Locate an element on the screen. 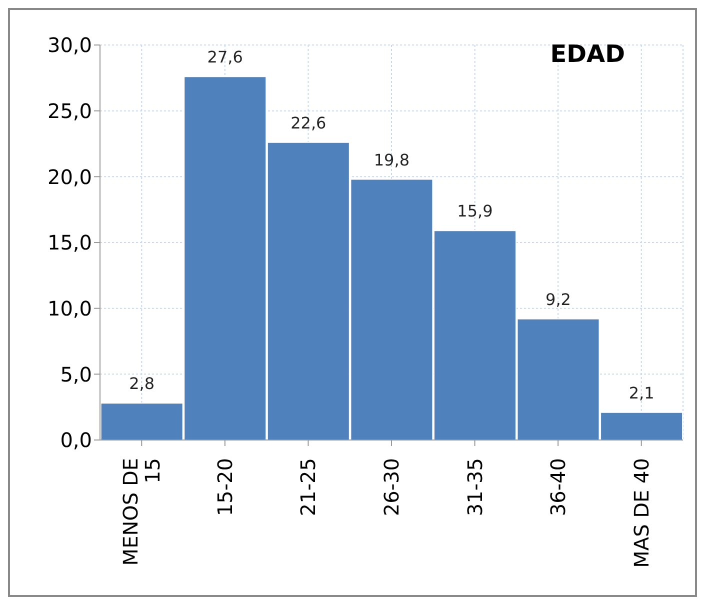 The image size is (705, 607). y-tick-label: 15,0 is located at coordinates (69, 242).